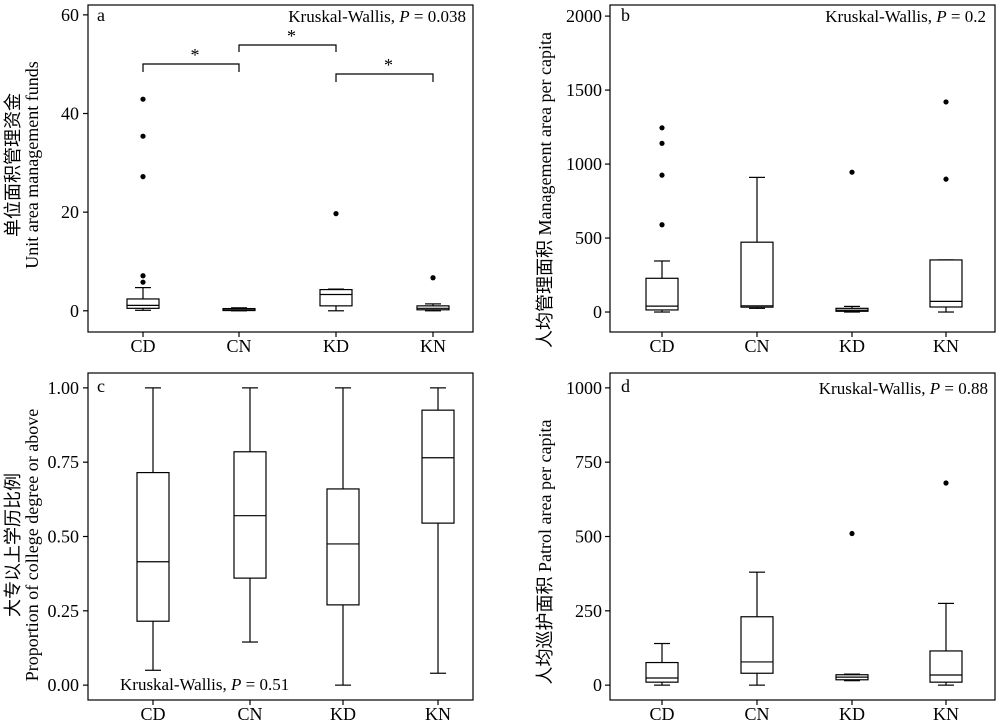 This screenshot has height=723, width=1000. I want to click on p-value: = 0.51, so click(268, 684).